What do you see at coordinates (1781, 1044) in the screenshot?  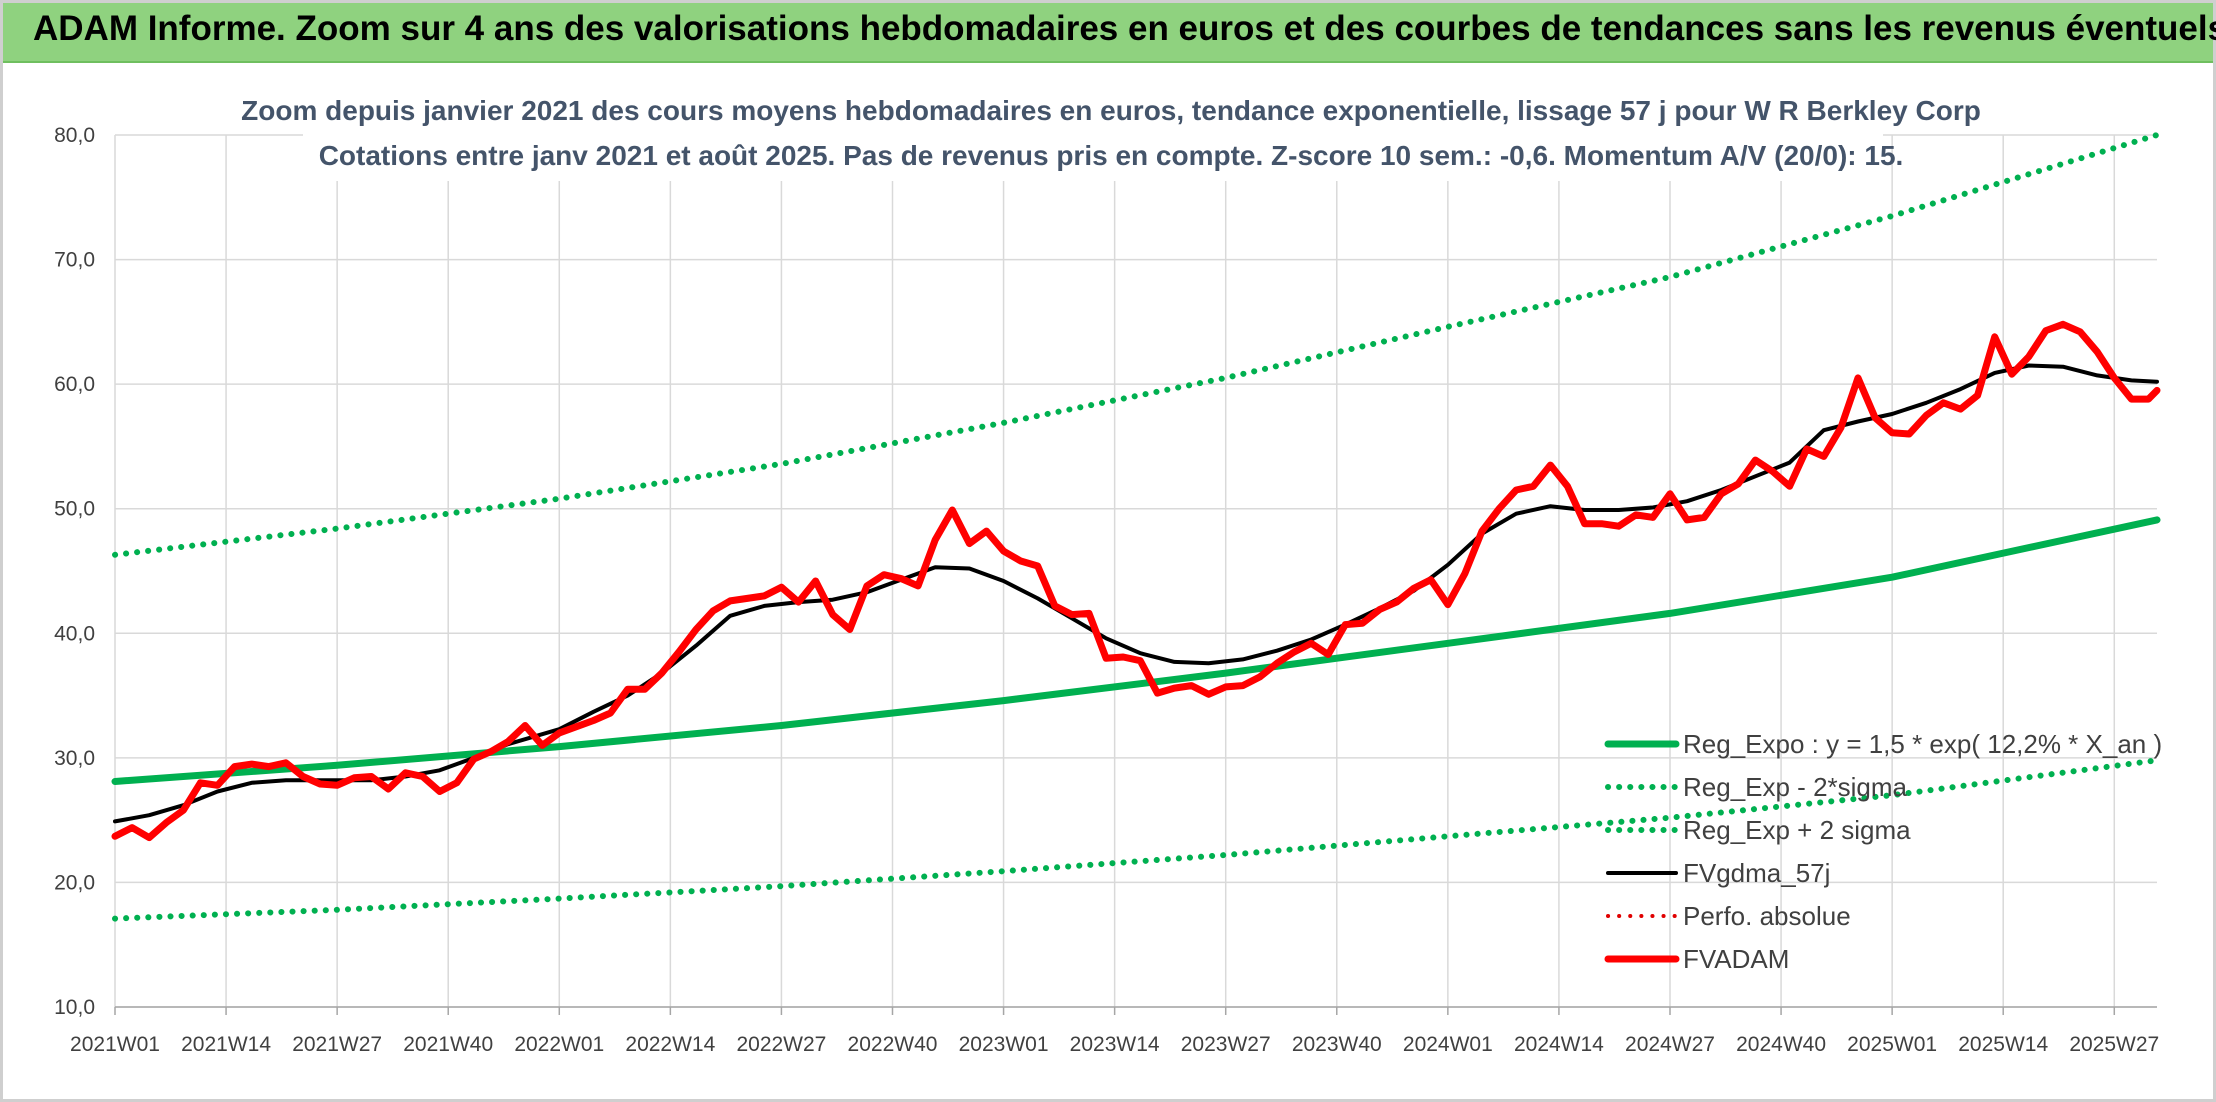 I see `x-tick-label: 2024W40` at bounding box center [1781, 1044].